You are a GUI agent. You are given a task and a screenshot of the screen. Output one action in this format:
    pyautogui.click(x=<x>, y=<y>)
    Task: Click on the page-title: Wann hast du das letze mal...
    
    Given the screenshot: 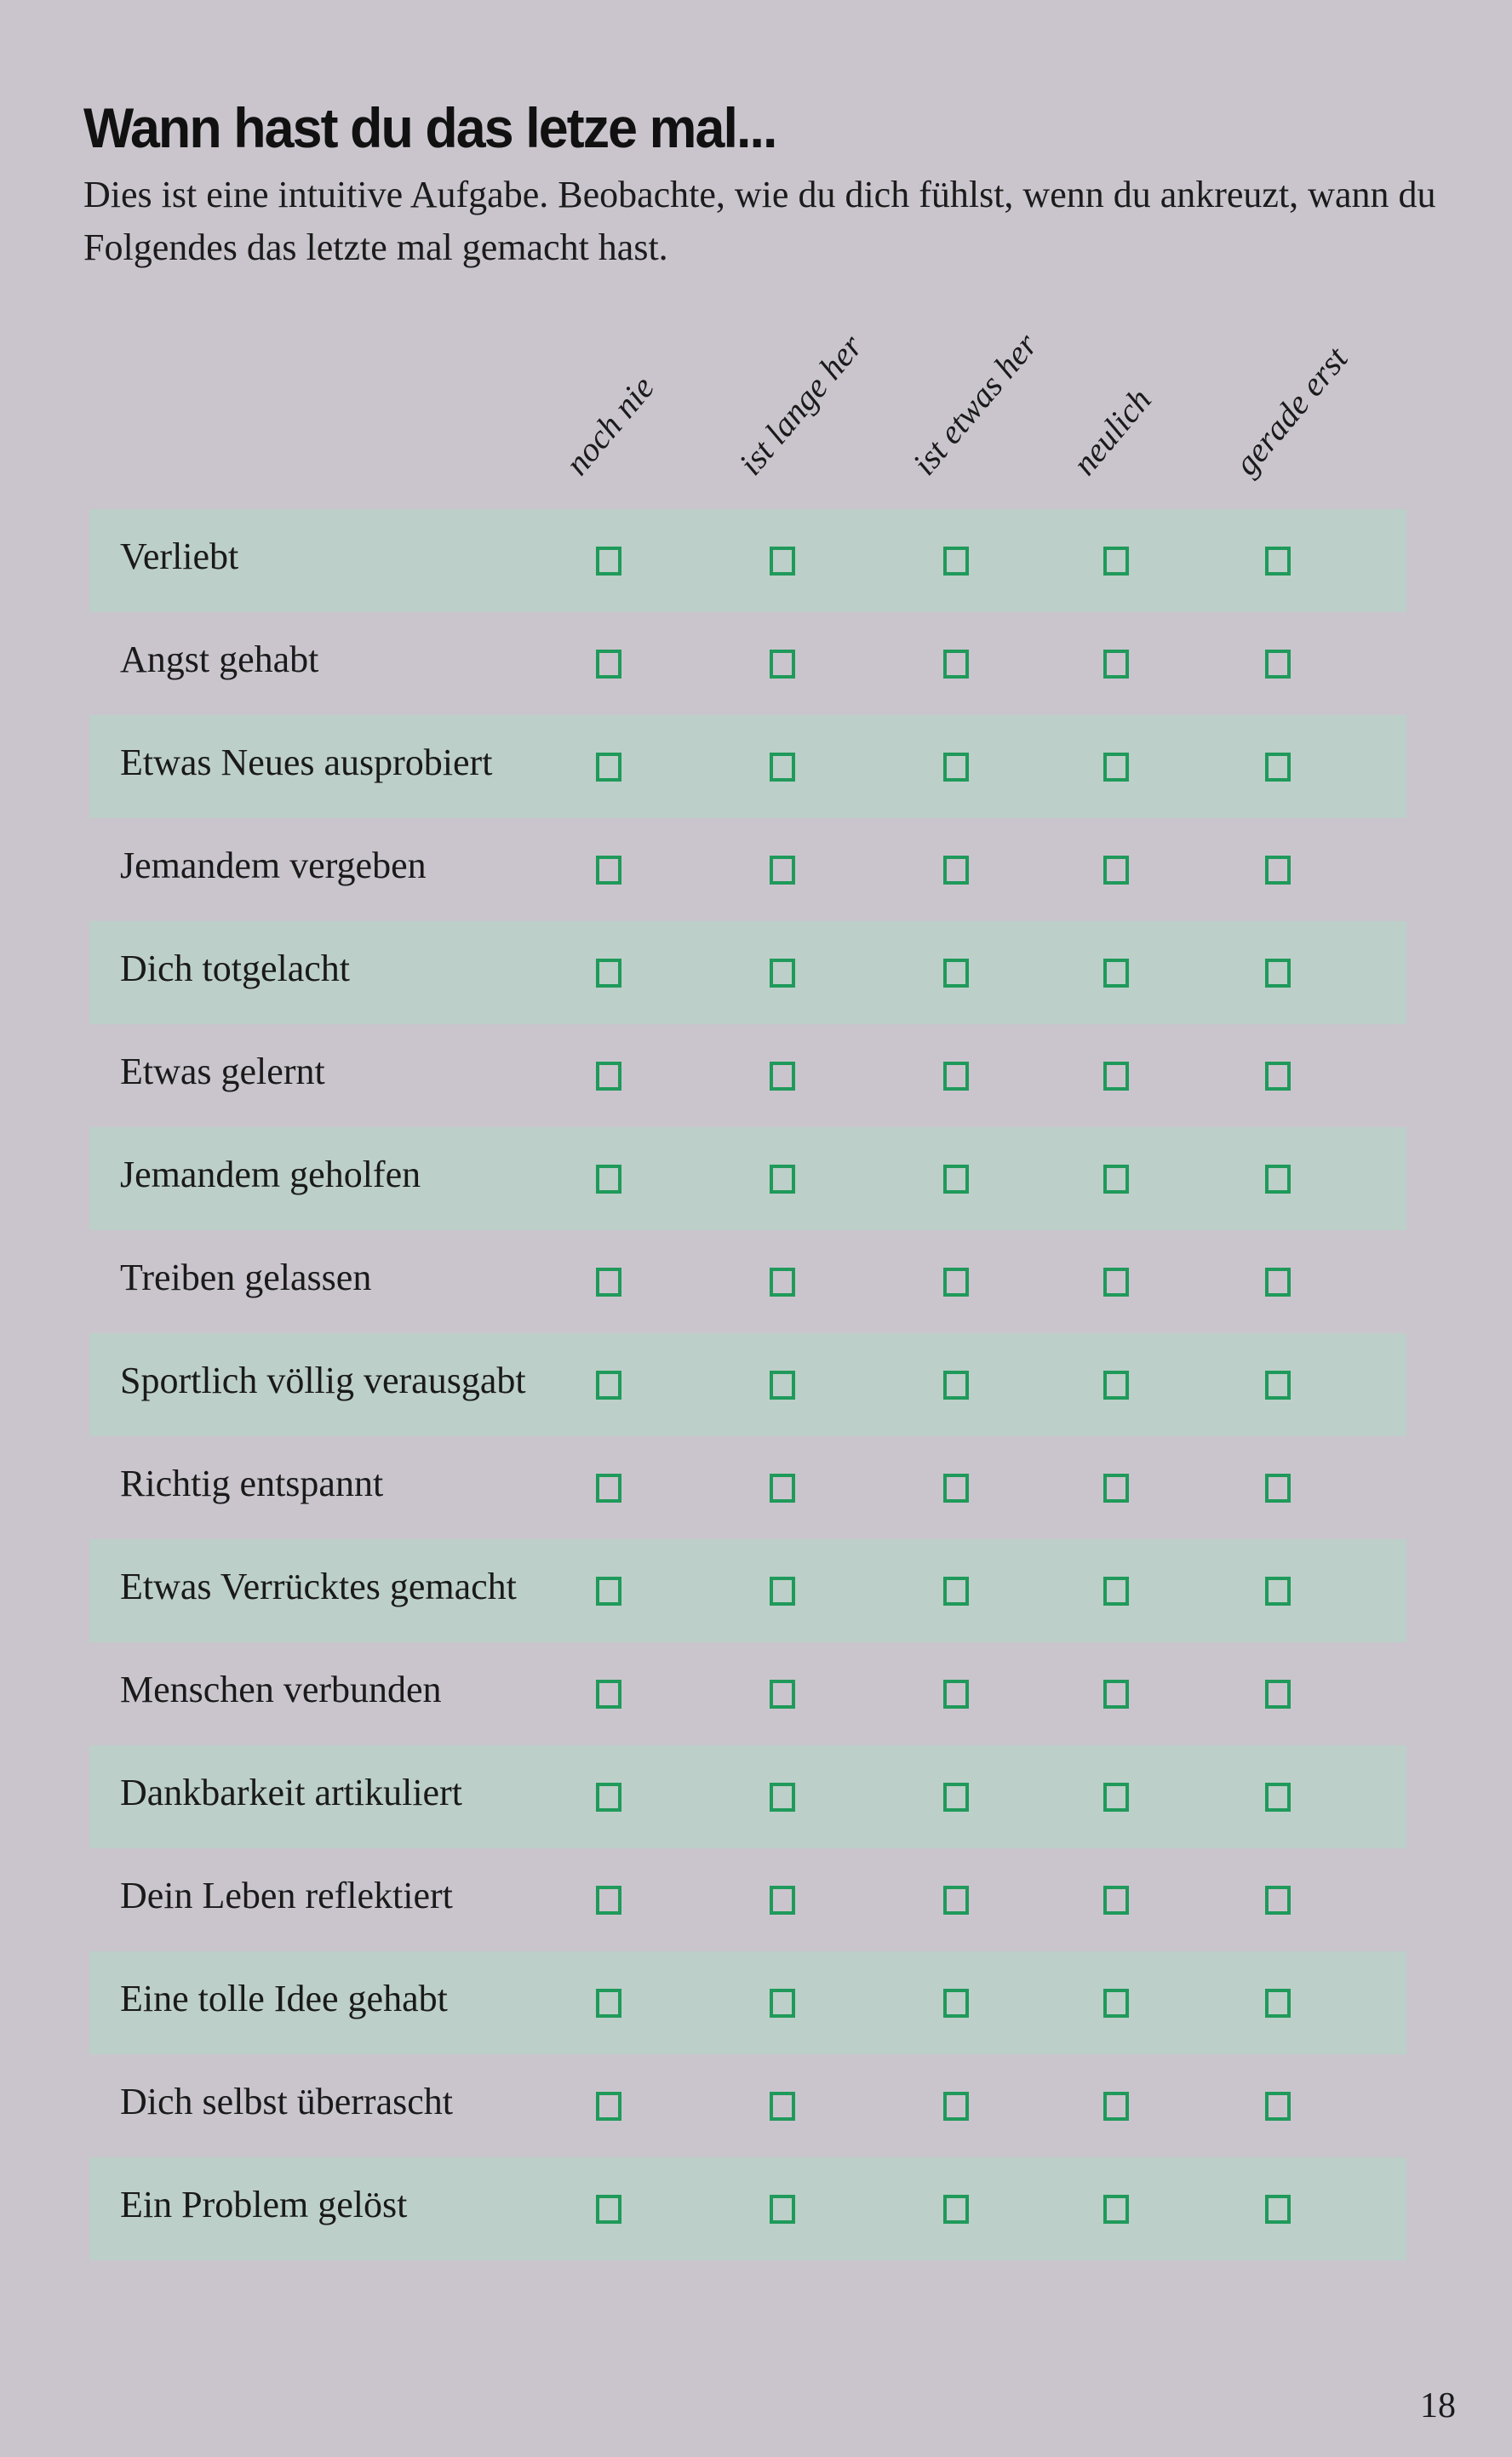 What is the action you would take?
    pyautogui.click(x=430, y=127)
    